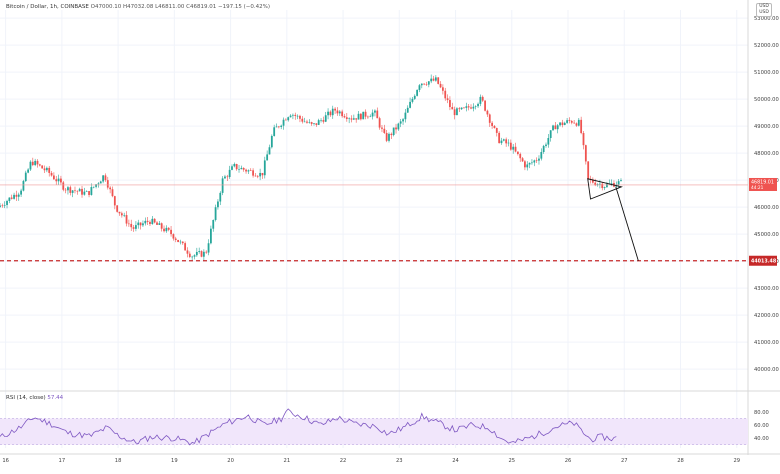 The width and height of the screenshot is (780, 474). What do you see at coordinates (627, 223) in the screenshot?
I see `projection-line` at bounding box center [627, 223].